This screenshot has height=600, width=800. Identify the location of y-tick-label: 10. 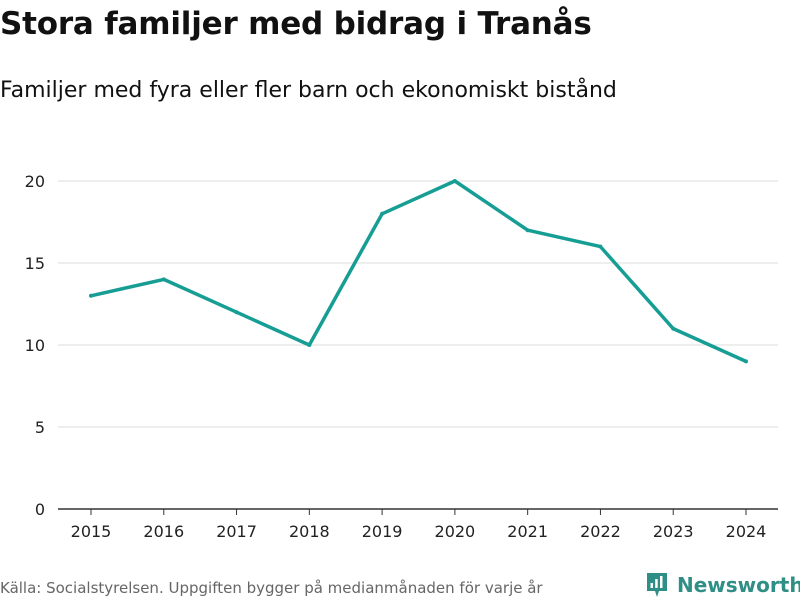
(35, 345).